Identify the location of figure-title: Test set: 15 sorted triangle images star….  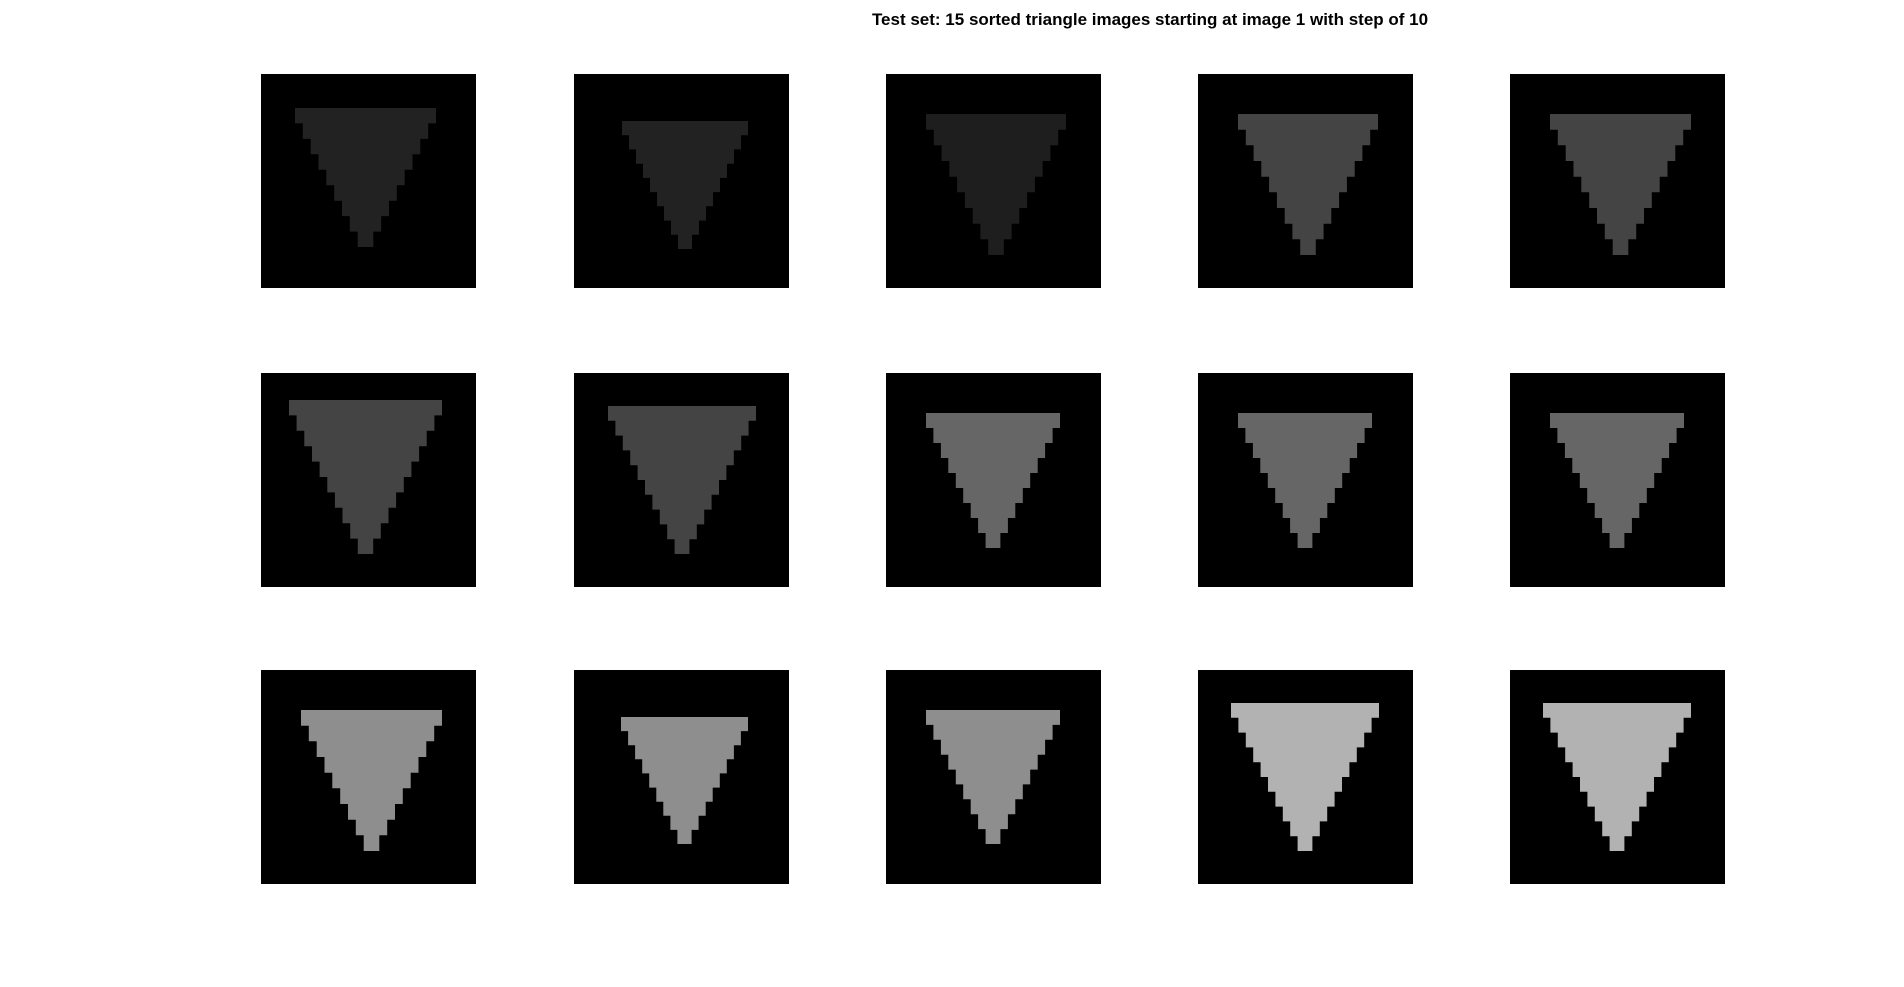
(1150, 19).